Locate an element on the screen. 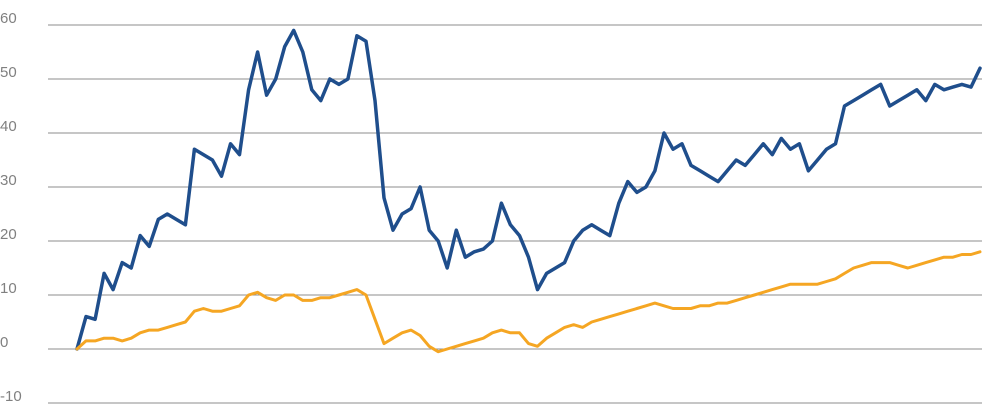 The image size is (982, 407). y-tick-label: 60 is located at coordinates (8, 18).